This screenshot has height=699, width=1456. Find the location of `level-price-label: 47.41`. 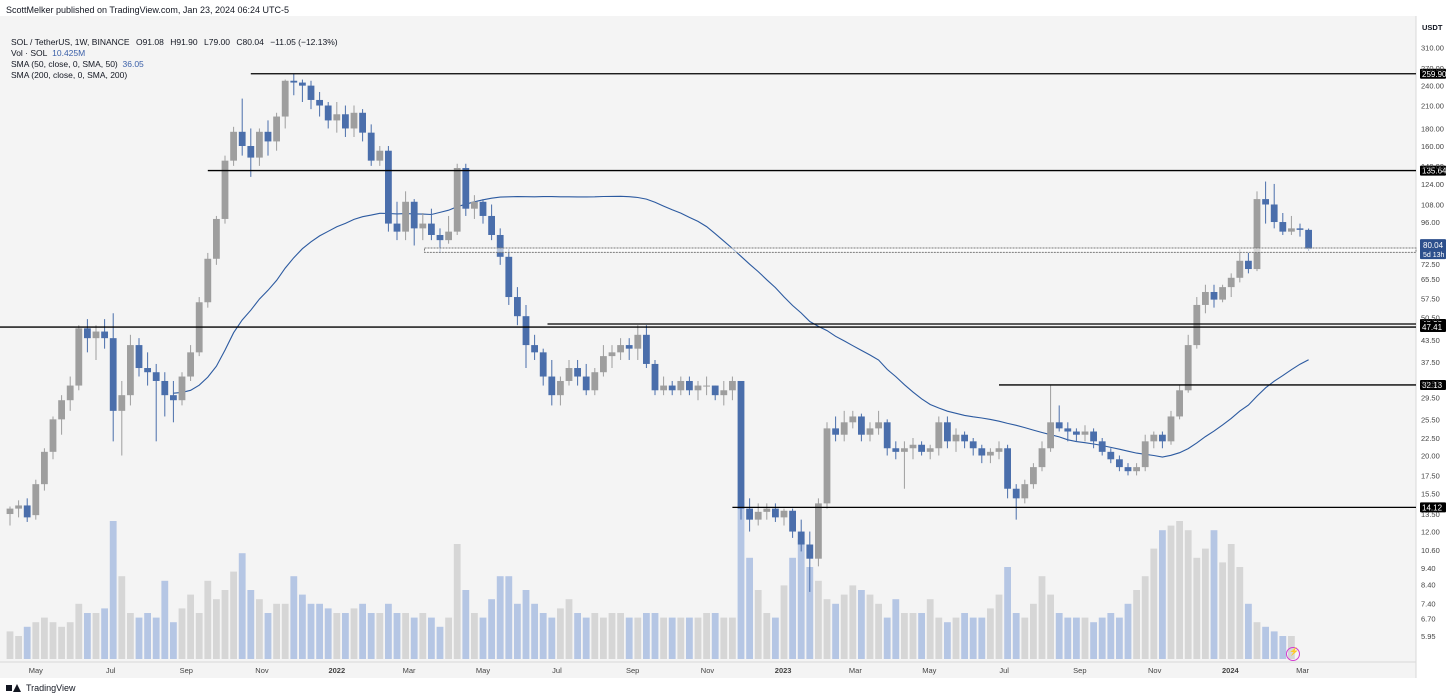

level-price-label: 47.41 is located at coordinates (1432, 327).